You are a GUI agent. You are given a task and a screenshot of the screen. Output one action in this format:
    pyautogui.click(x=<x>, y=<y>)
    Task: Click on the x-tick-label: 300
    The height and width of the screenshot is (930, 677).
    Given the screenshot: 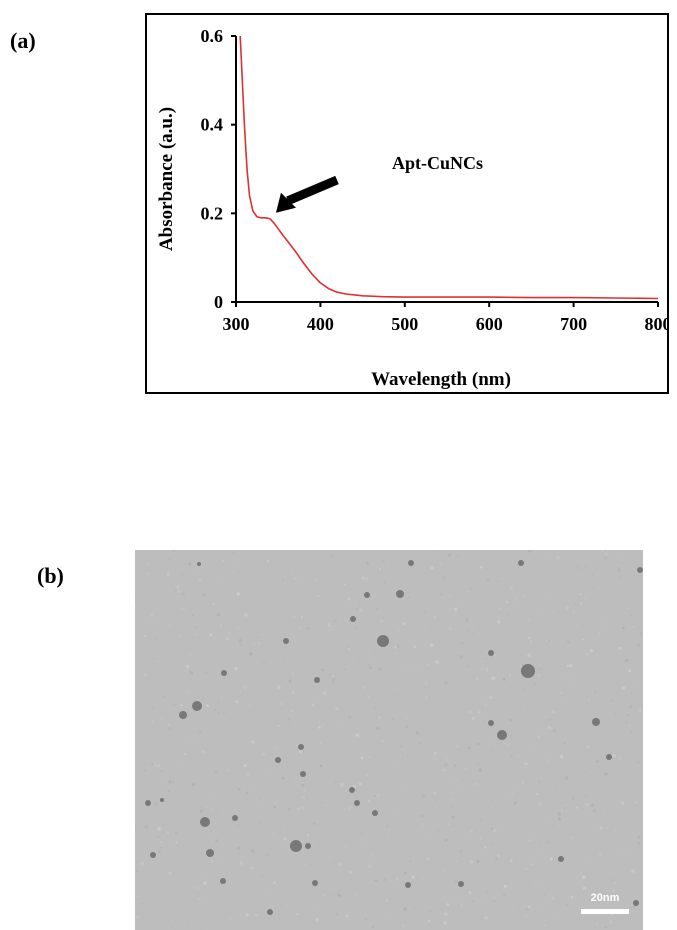 What is the action you would take?
    pyautogui.click(x=236, y=324)
    